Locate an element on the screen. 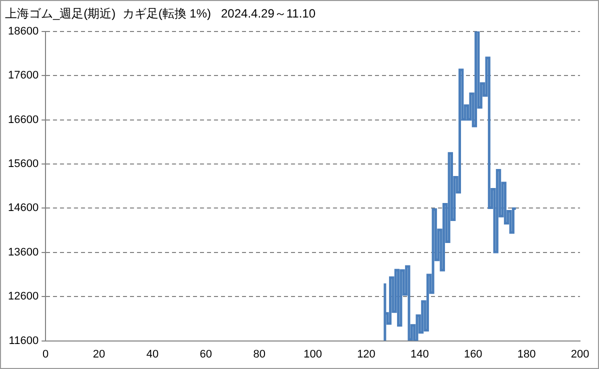 Image resolution: width=599 pixels, height=369 pixels. y-tick-label: 18600 is located at coordinates (23, 31).